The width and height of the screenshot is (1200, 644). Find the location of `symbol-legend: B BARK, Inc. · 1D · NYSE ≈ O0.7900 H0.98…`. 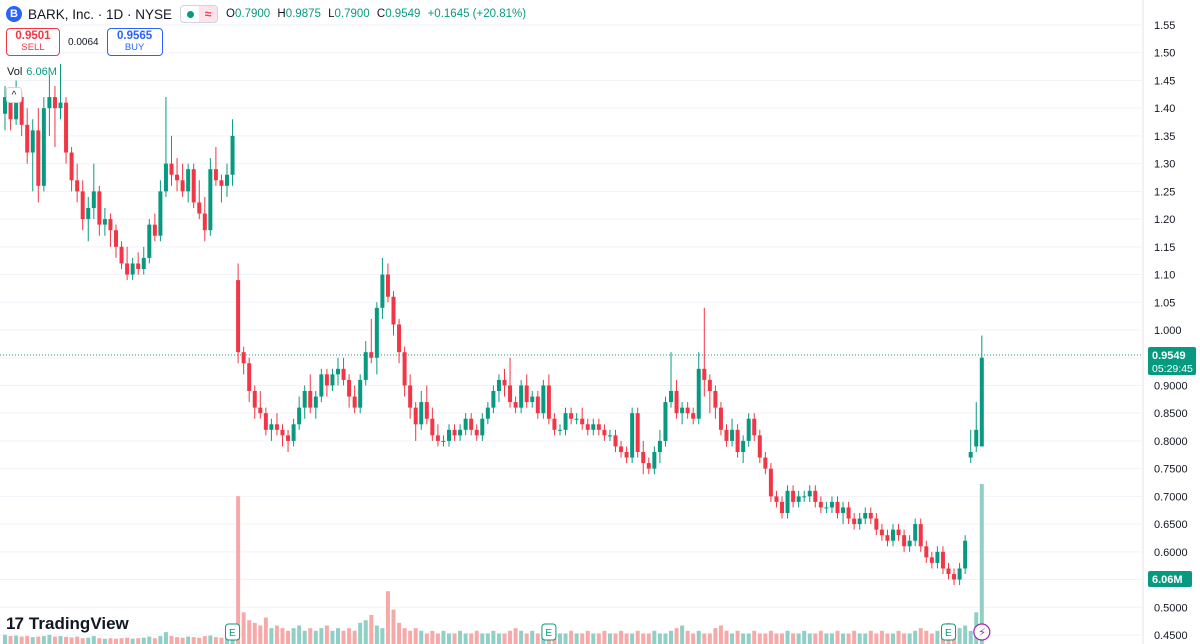

symbol-legend: B BARK, Inc. · 1D · NYSE ≈ O0.7900 H0.98… is located at coordinates (266, 14).